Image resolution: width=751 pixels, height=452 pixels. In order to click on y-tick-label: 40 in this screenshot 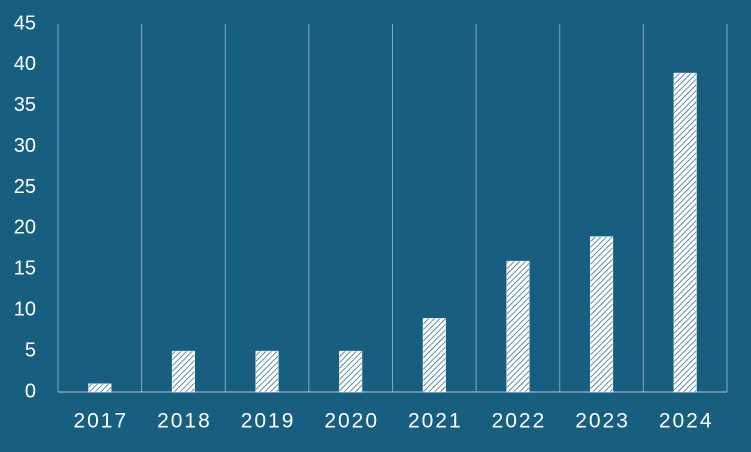, I will do `click(25, 64)`.